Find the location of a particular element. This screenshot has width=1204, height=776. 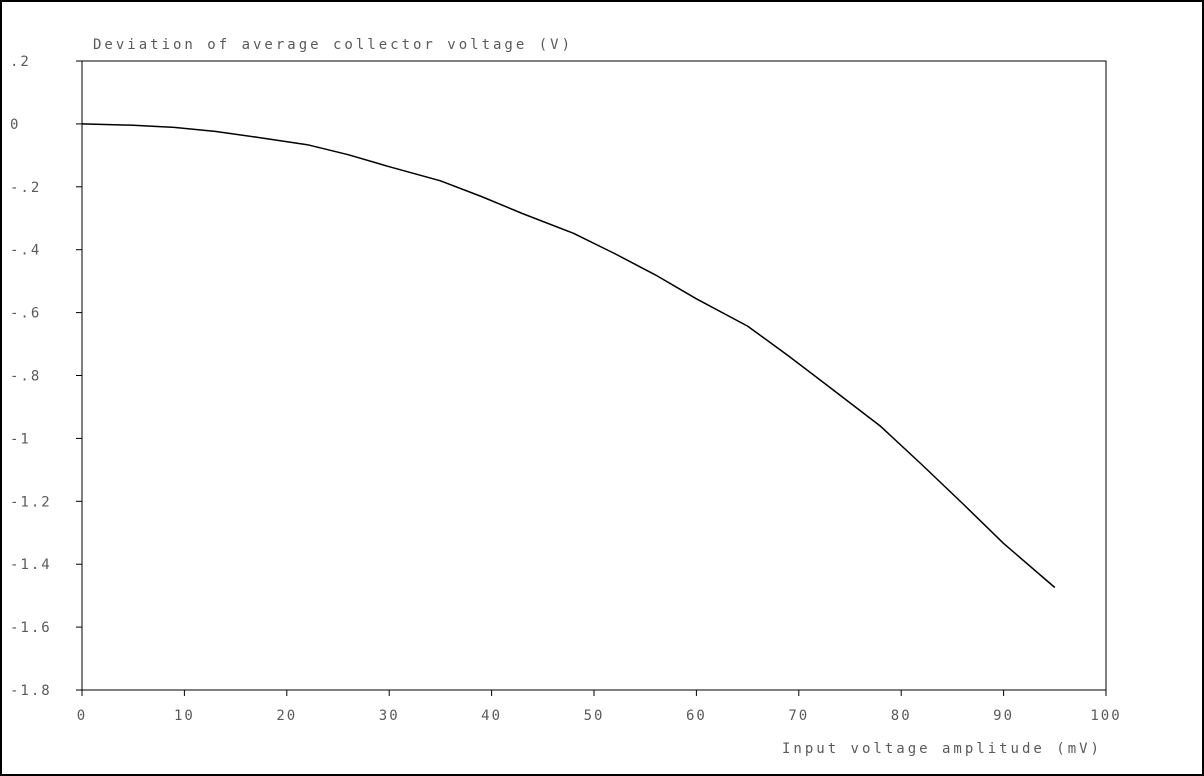

y-tick-label: .2 is located at coordinates (20, 62).